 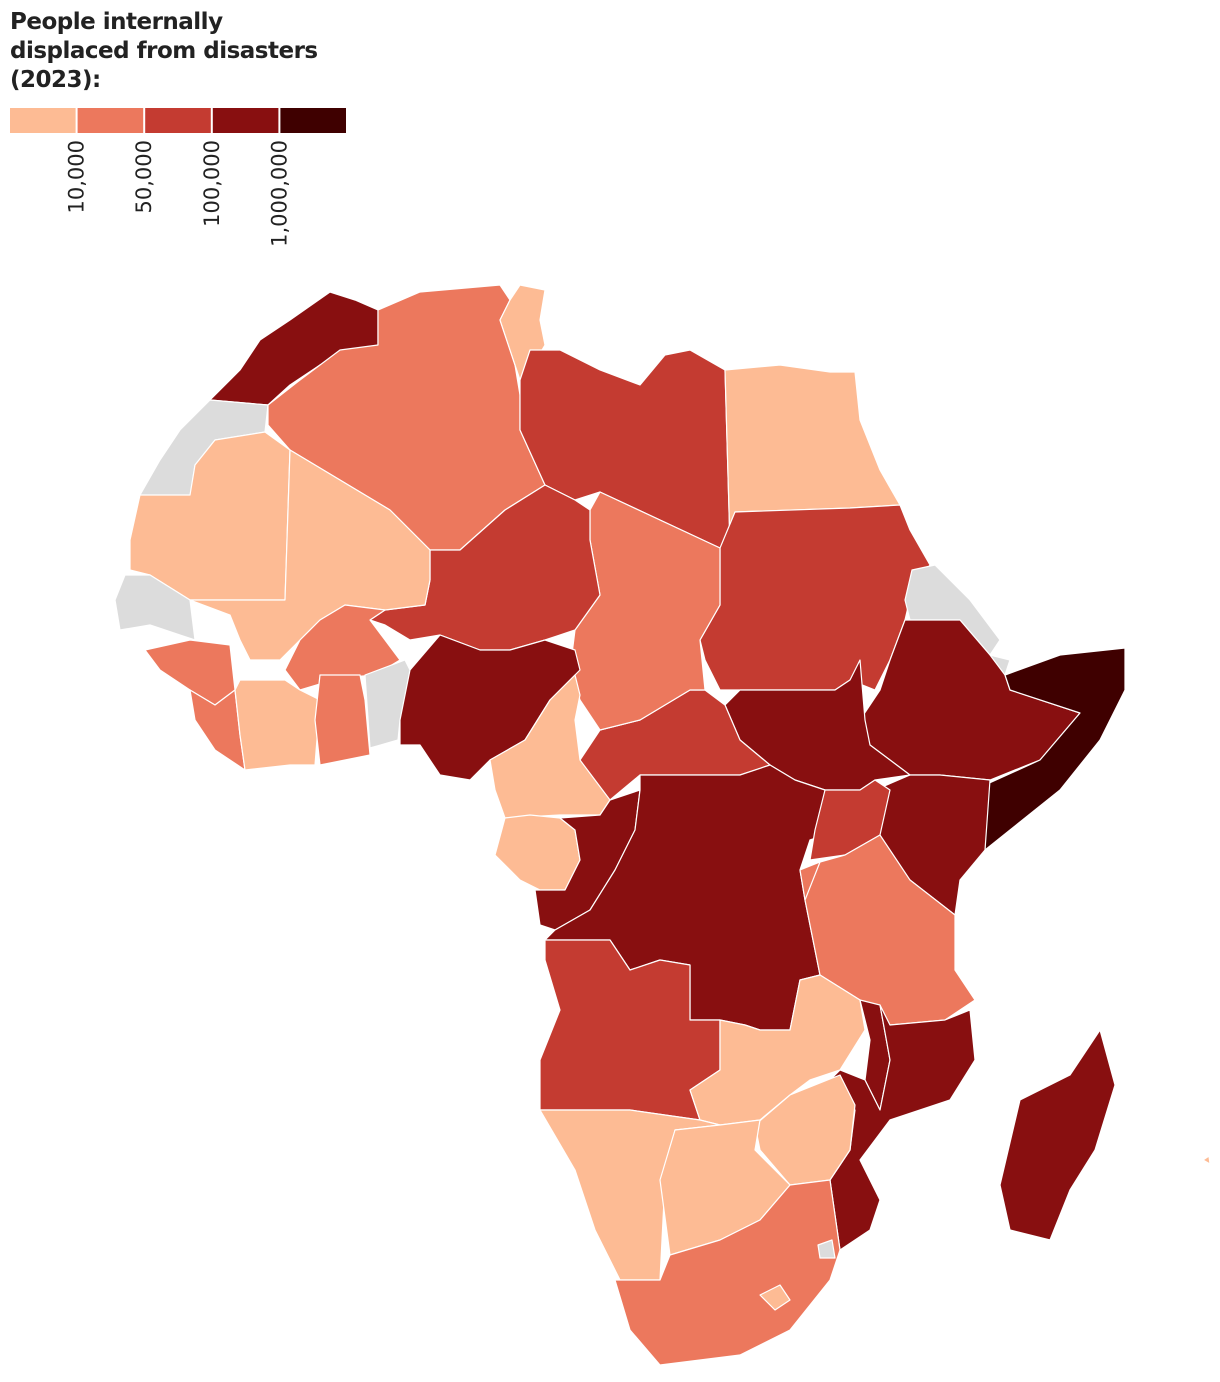 What do you see at coordinates (77, 176) in the screenshot?
I see `legend-tick-label: 10,000` at bounding box center [77, 176].